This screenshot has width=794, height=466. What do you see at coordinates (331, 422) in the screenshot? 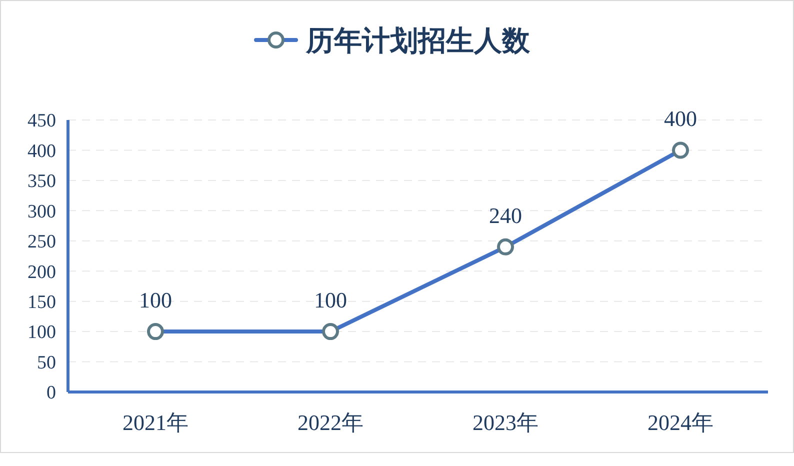
I see `x-tick-label: 2022年` at bounding box center [331, 422].